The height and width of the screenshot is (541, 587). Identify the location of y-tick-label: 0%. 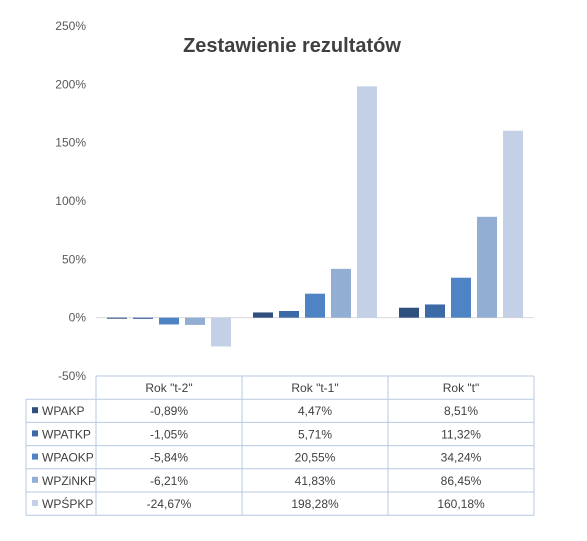
(78, 318).